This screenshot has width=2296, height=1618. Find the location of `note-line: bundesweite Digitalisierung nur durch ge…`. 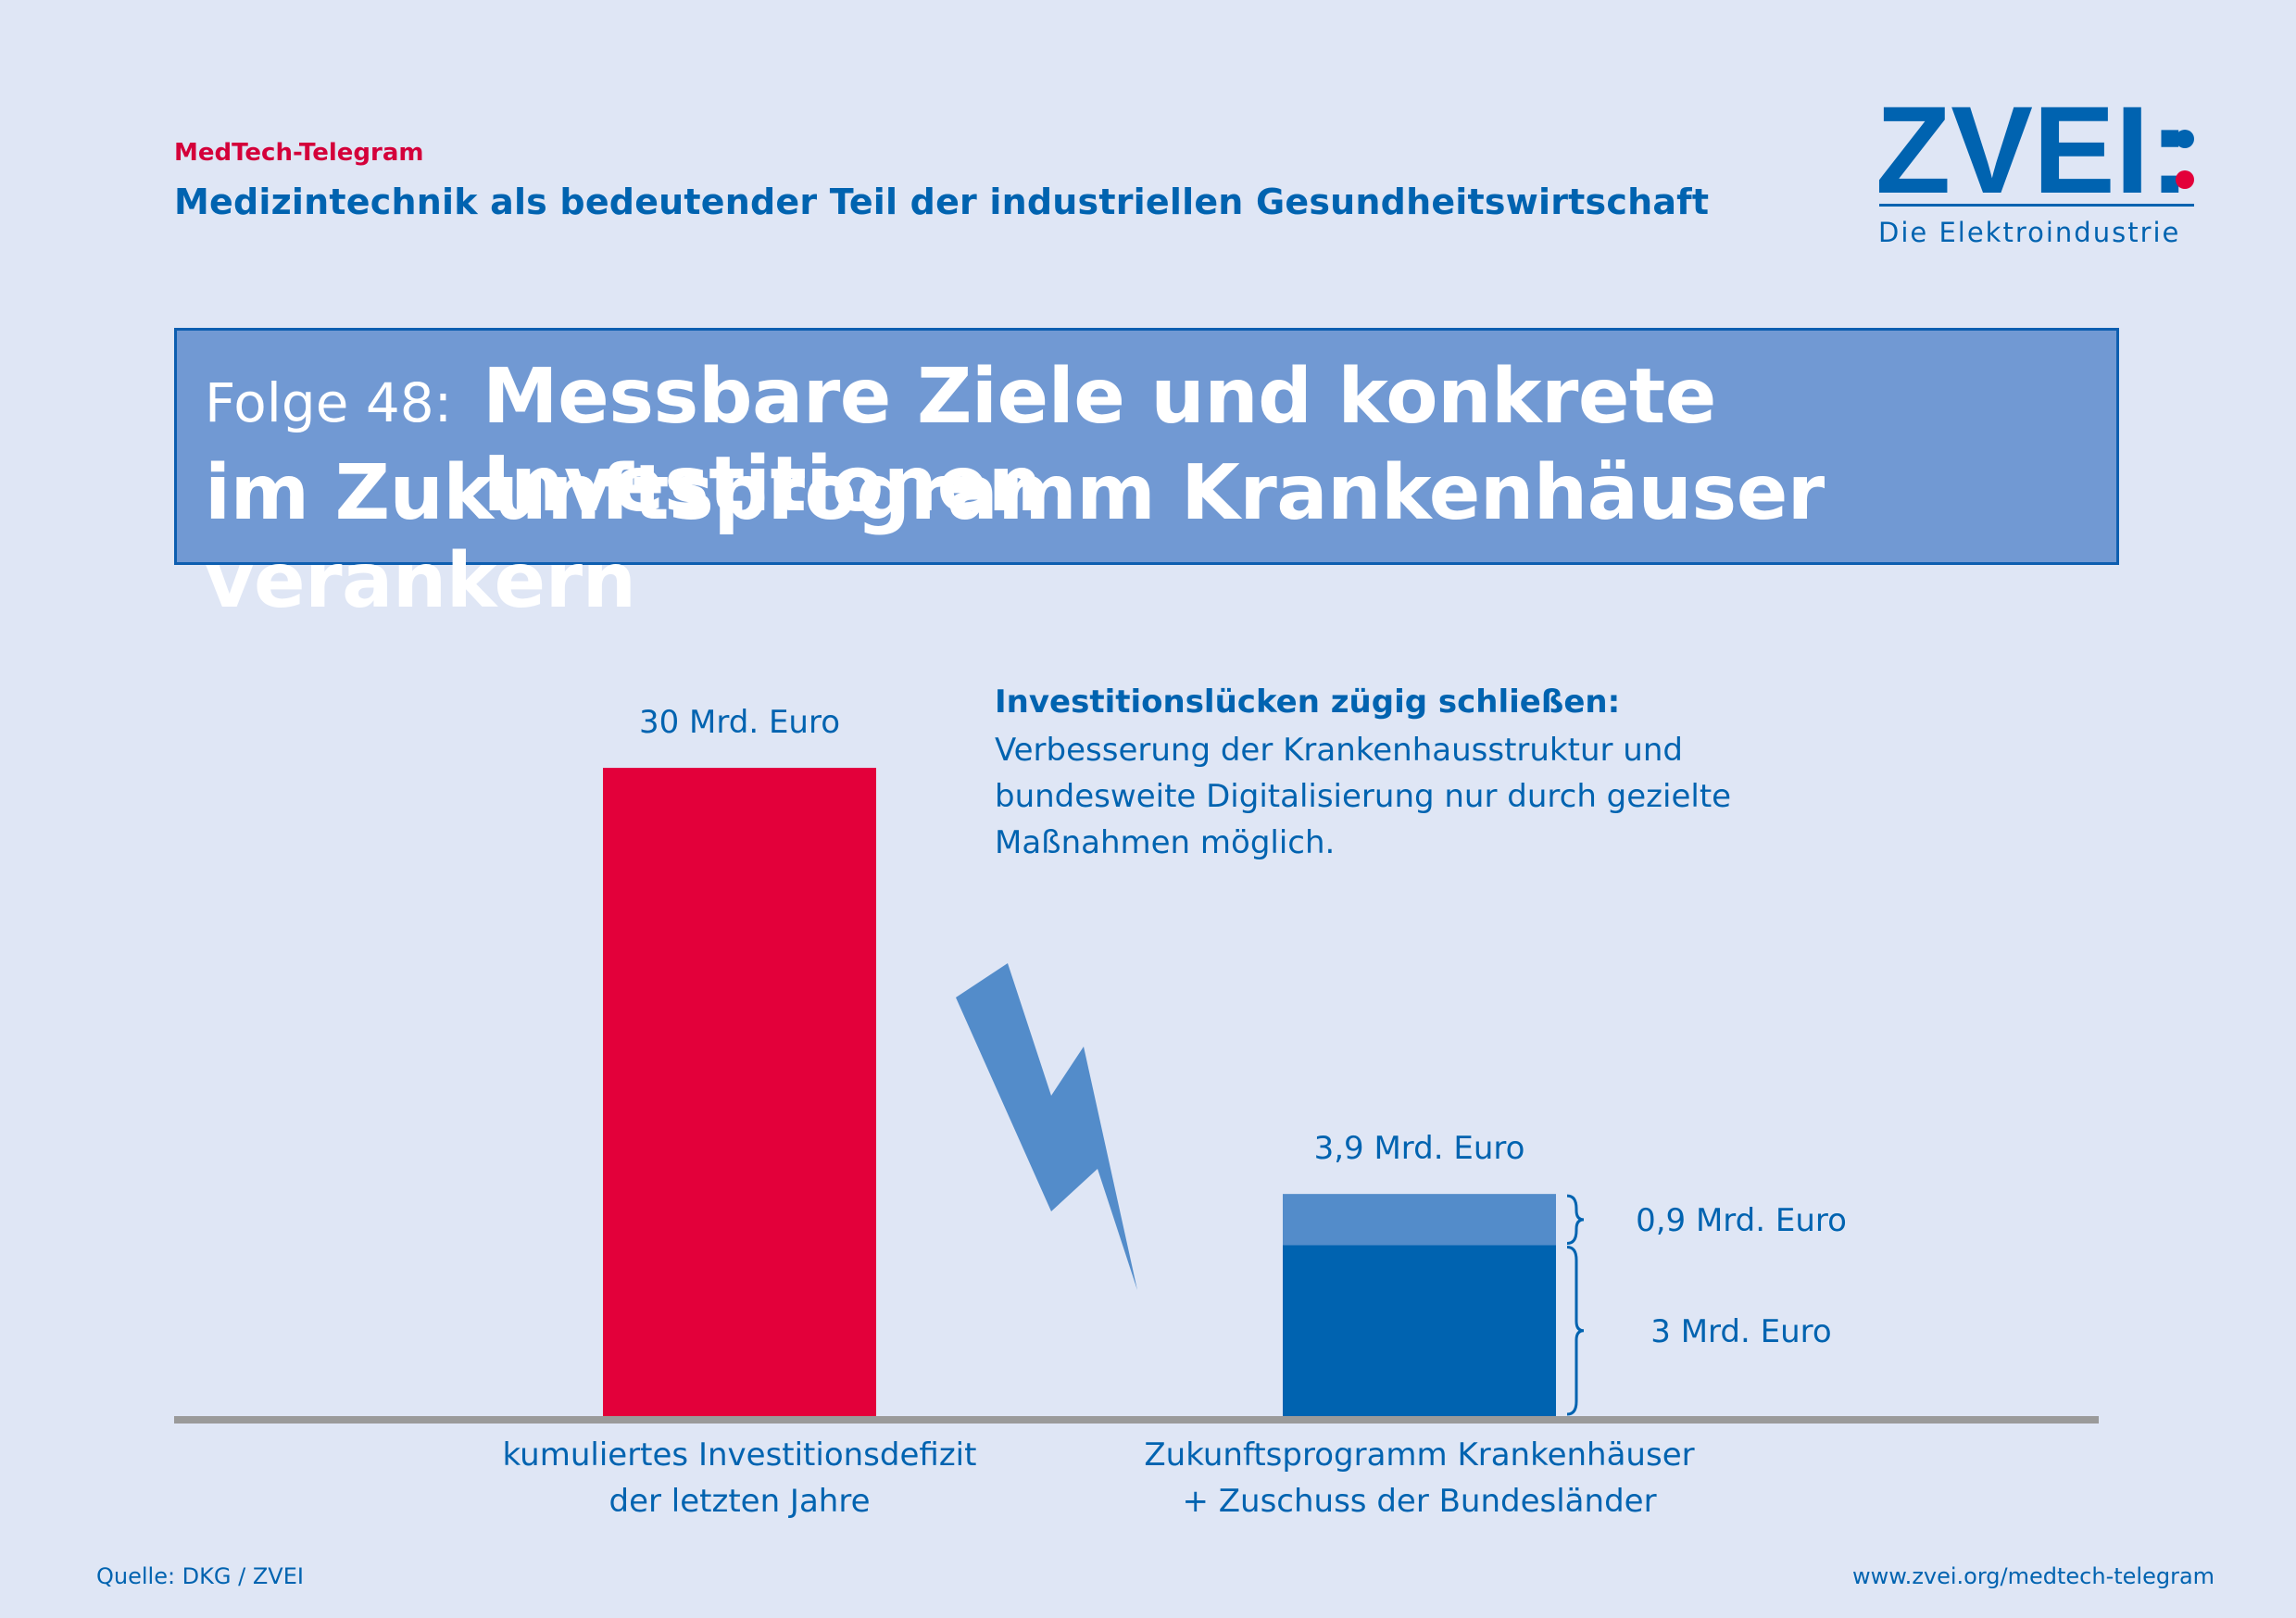

note-line: bundesweite Digitalisierung nur durch ge… is located at coordinates (1363, 796).